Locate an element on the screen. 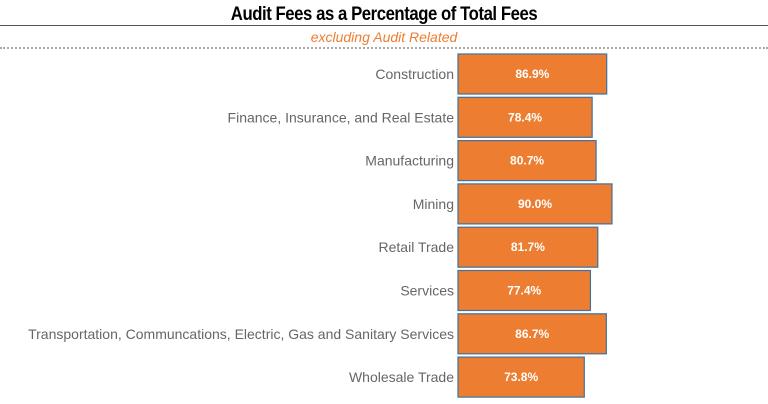  data-label: 80.7% is located at coordinates (527, 161).